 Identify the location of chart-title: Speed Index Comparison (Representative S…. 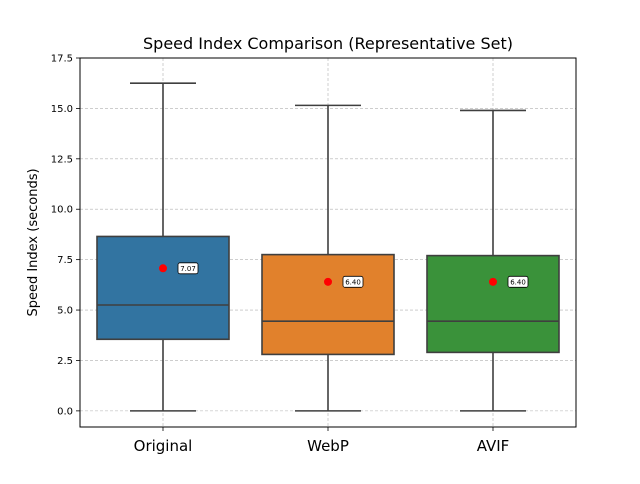
(328, 43).